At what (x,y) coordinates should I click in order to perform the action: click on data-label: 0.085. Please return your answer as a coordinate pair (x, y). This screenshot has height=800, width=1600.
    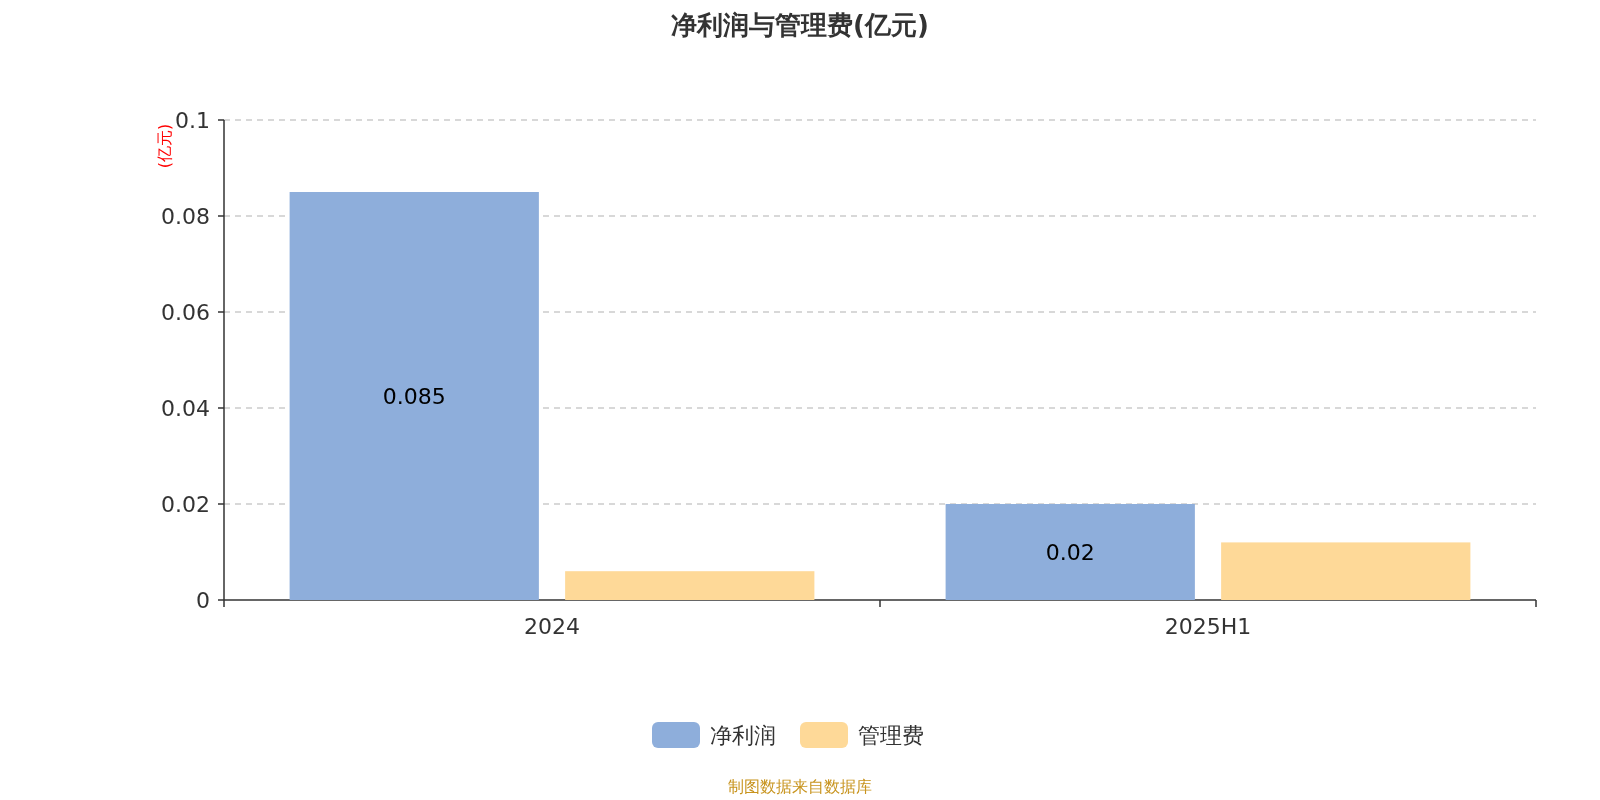
    Looking at the image, I should click on (414, 396).